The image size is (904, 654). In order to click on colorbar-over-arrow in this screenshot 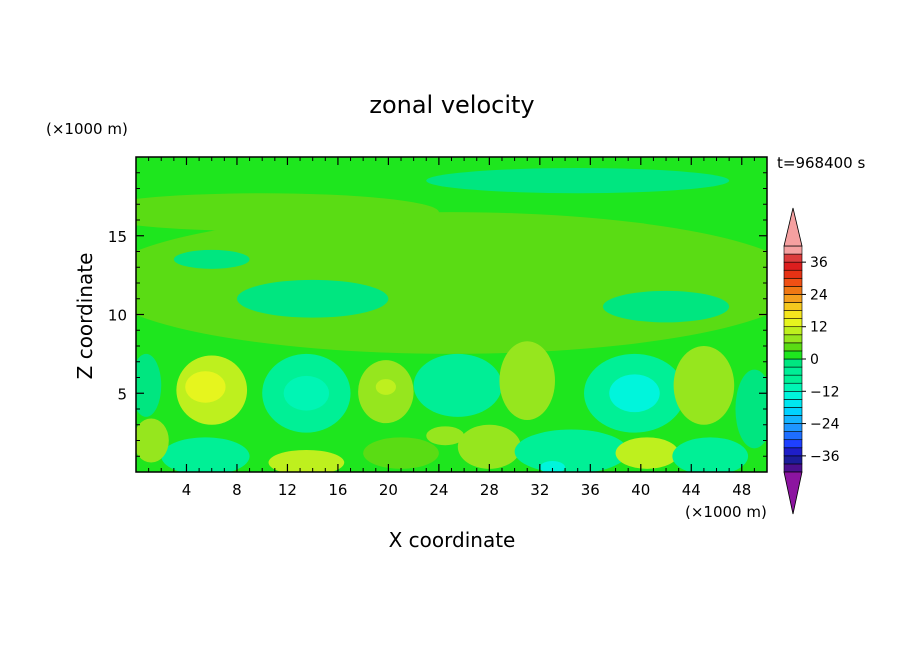, I will do `click(793, 227)`.